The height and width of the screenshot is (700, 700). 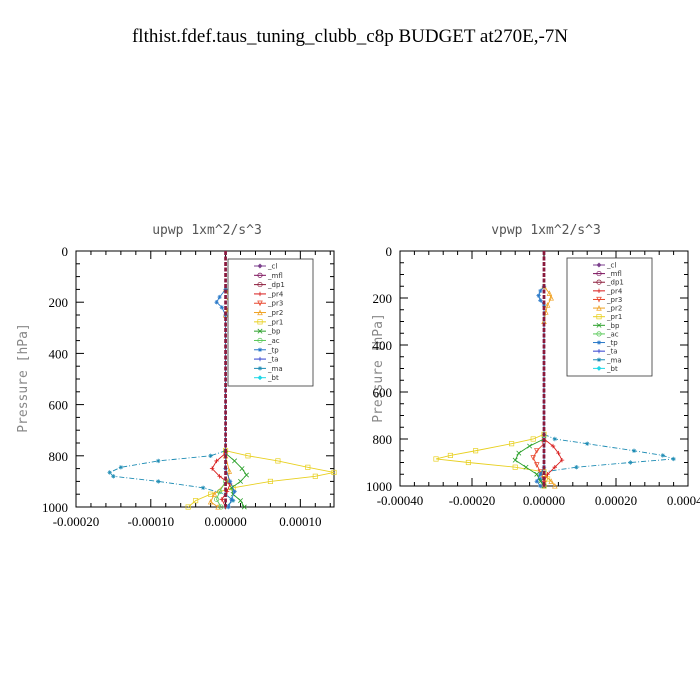 I want to click on x-tick-label: -0.00020, so click(x=472, y=500).